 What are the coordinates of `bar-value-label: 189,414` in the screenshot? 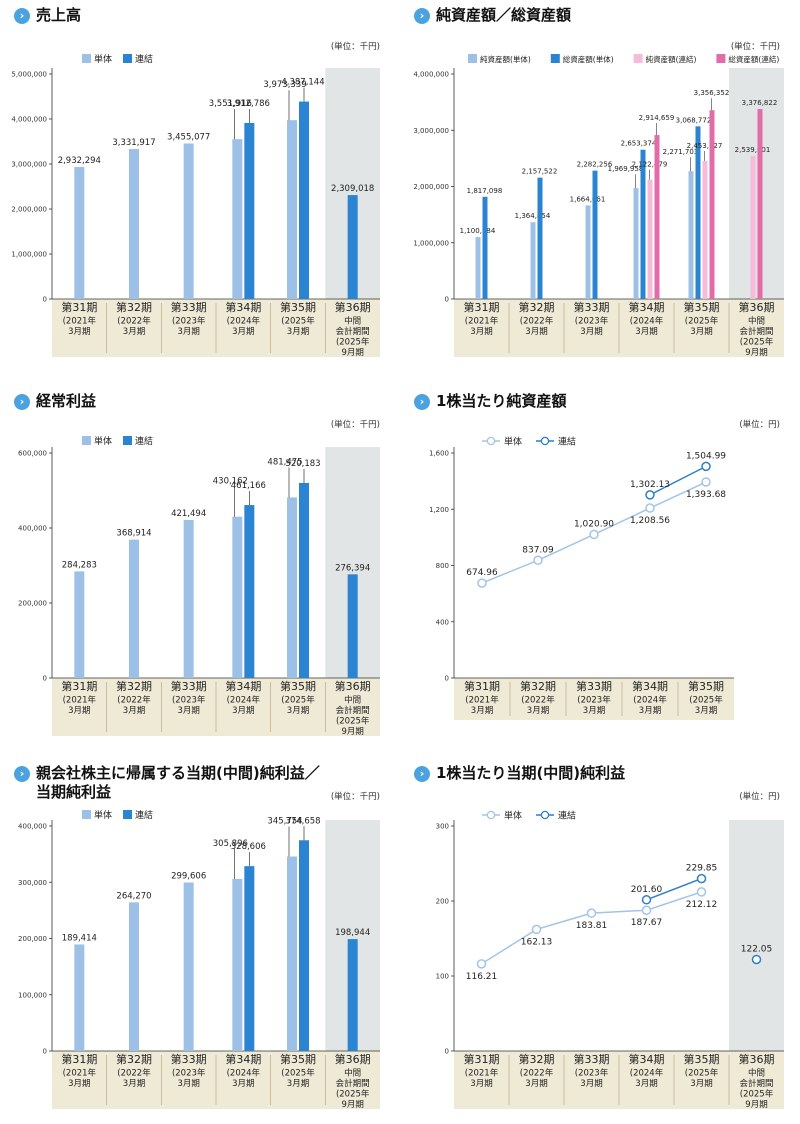 It's located at (79, 938).